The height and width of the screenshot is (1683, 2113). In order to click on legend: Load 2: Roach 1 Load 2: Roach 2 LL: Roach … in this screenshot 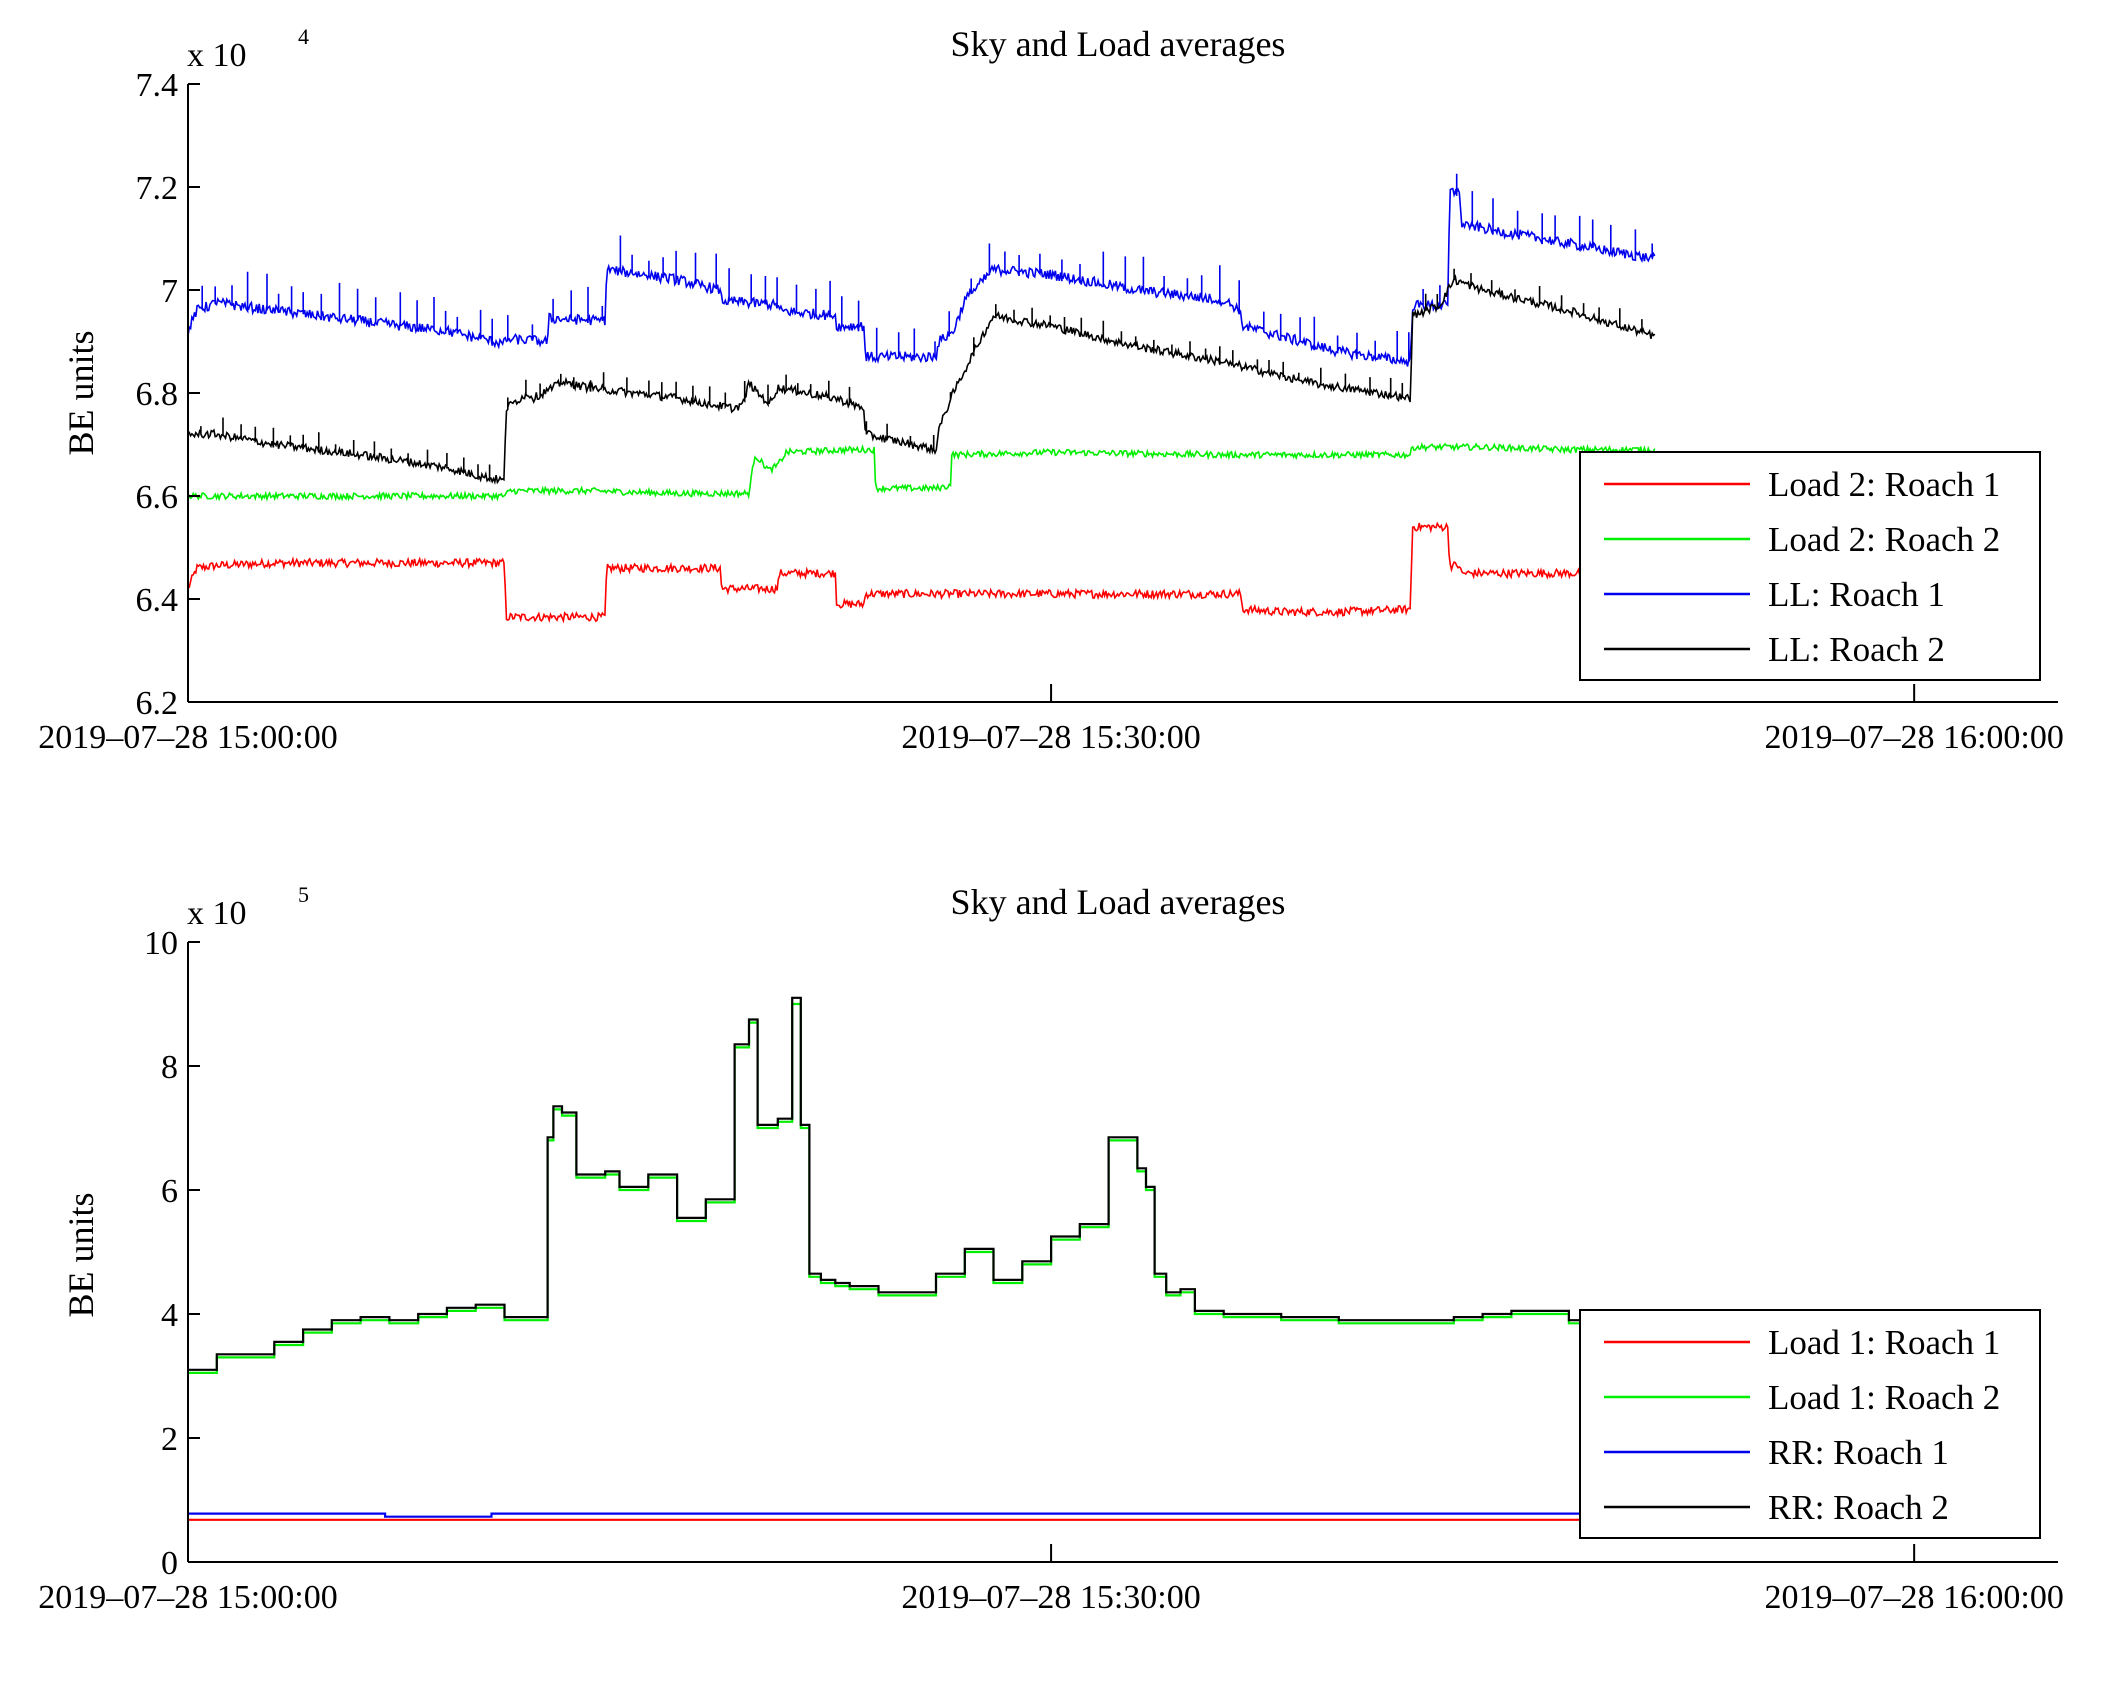, I will do `click(1810, 566)`.